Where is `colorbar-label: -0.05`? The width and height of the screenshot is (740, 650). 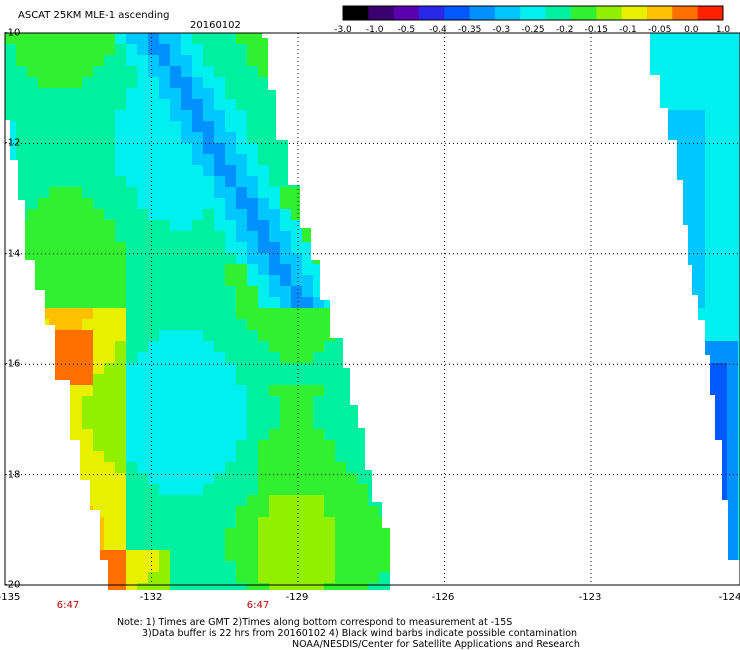
colorbar-label: -0.05 is located at coordinates (660, 30).